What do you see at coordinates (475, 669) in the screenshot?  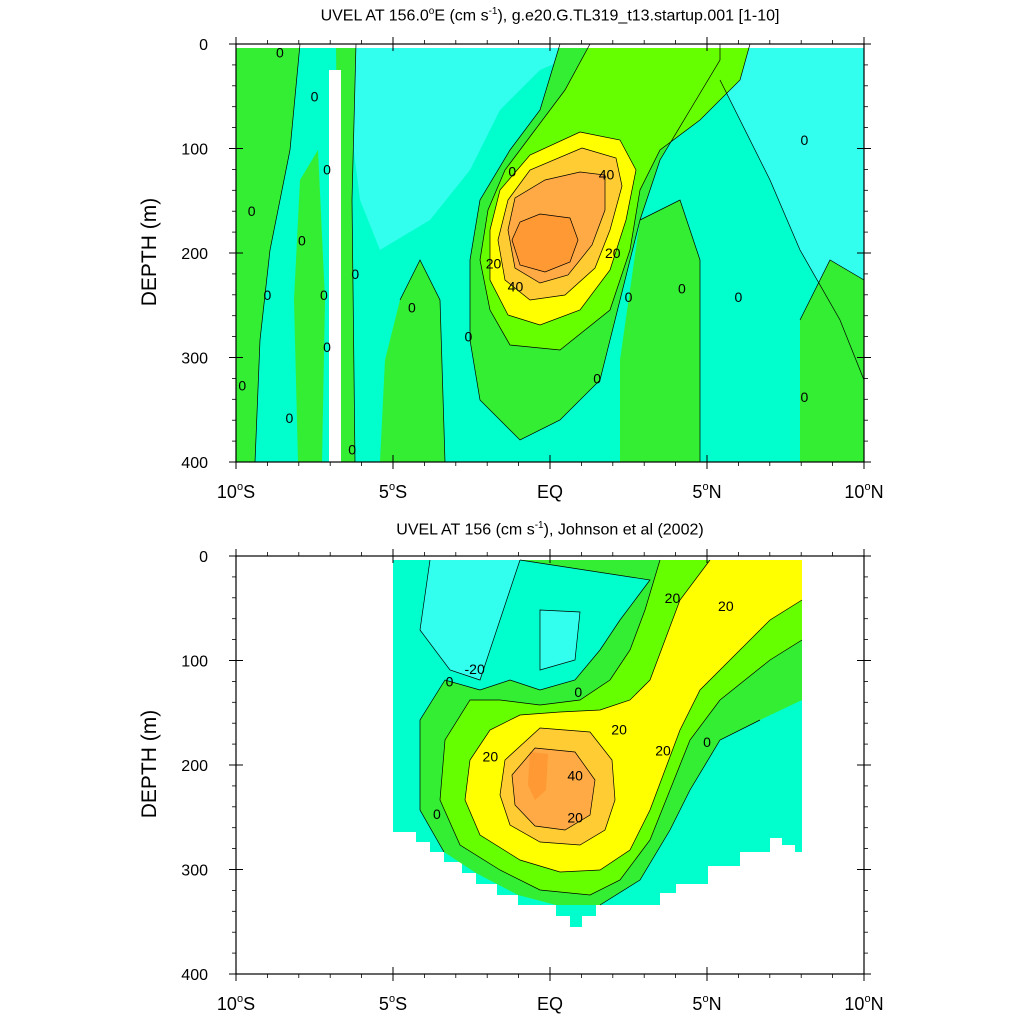 I see `bottom-contour-label: -20` at bounding box center [475, 669].